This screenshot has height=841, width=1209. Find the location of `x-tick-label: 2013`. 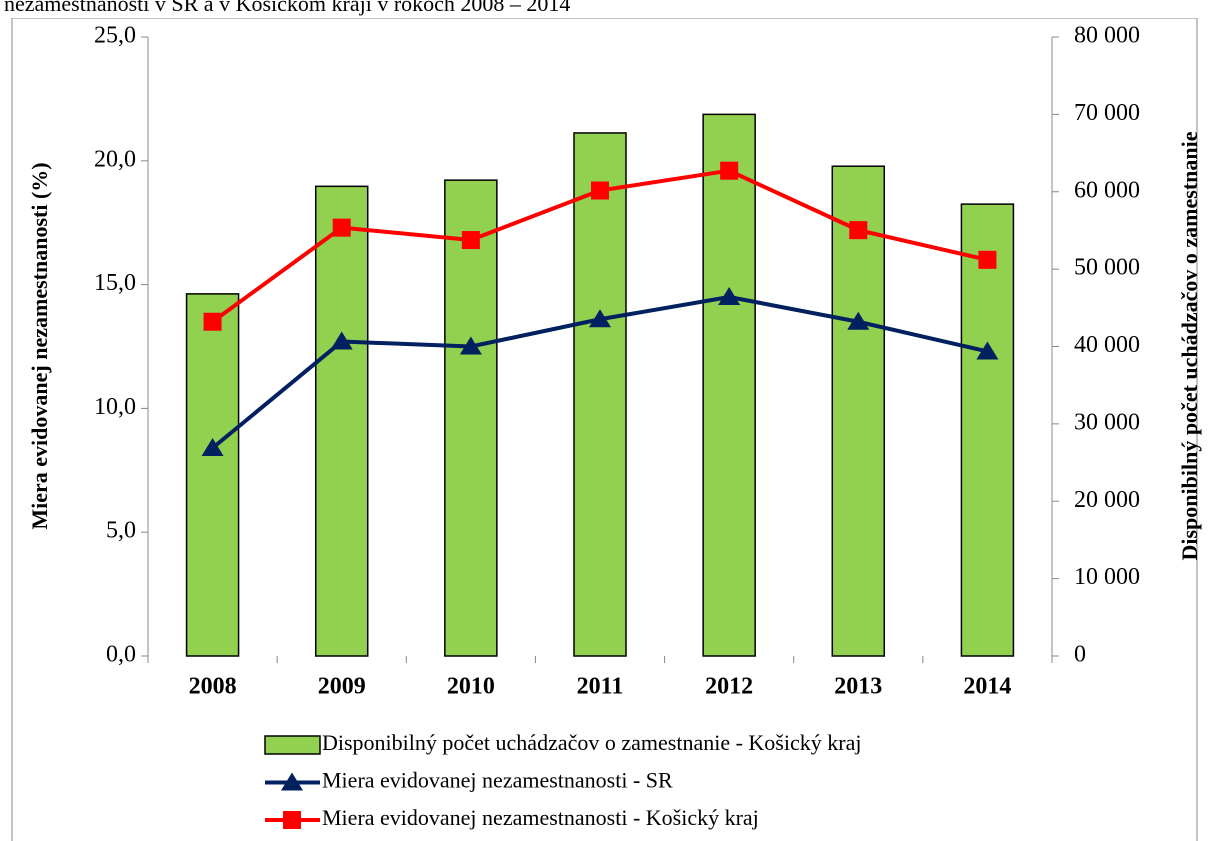

x-tick-label: 2013 is located at coordinates (858, 687).